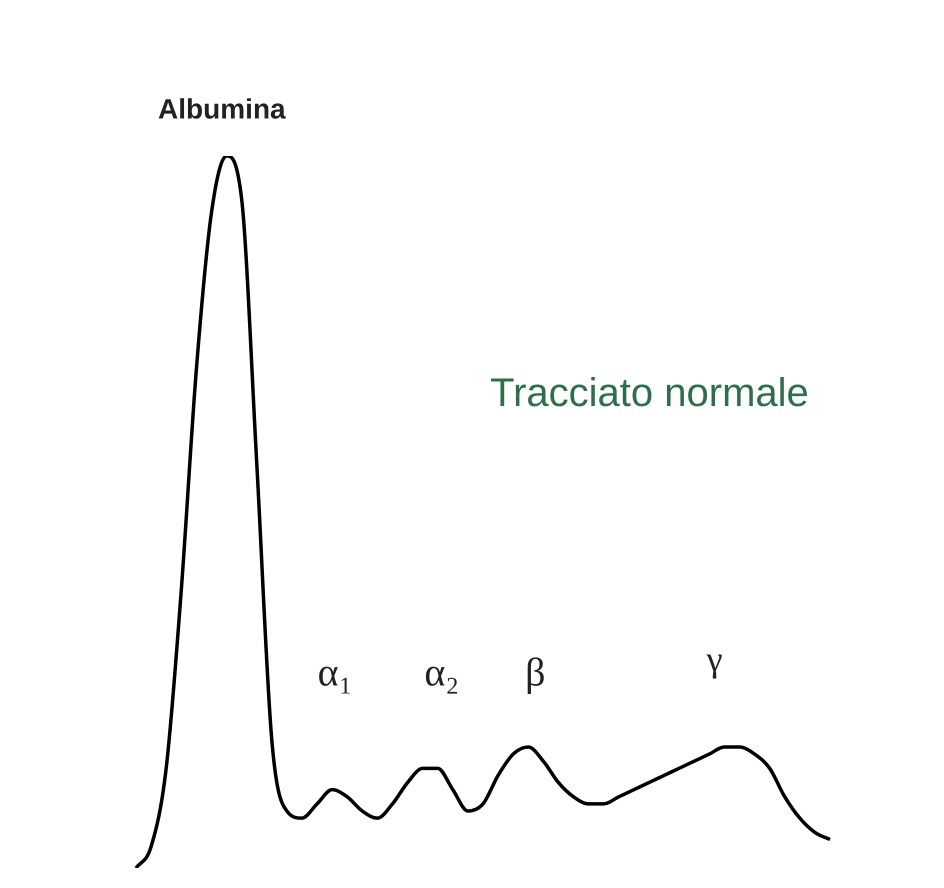 Image resolution: width=944 pixels, height=888 pixels. What do you see at coordinates (442, 671) in the screenshot?
I see `annotation: α₂` at bounding box center [442, 671].